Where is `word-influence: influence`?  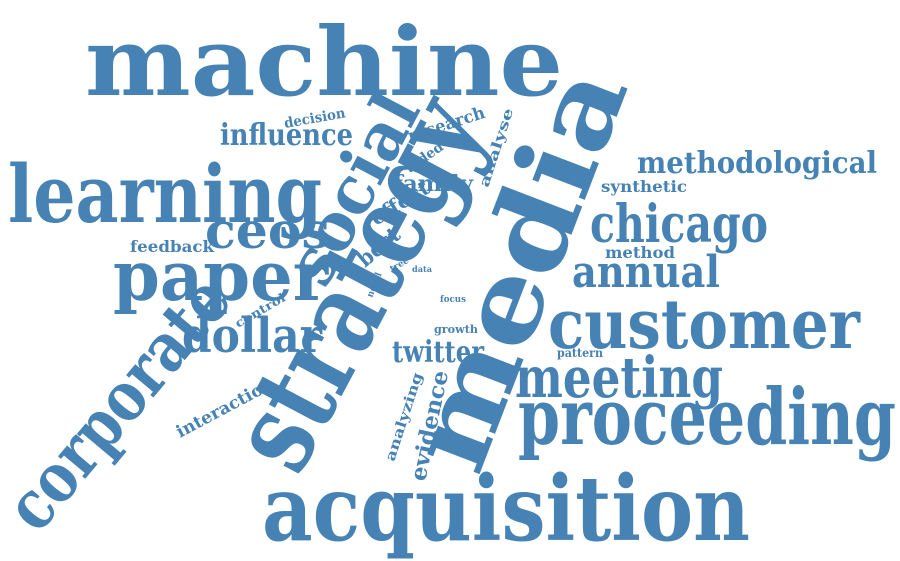 word-influence: influence is located at coordinates (286, 135).